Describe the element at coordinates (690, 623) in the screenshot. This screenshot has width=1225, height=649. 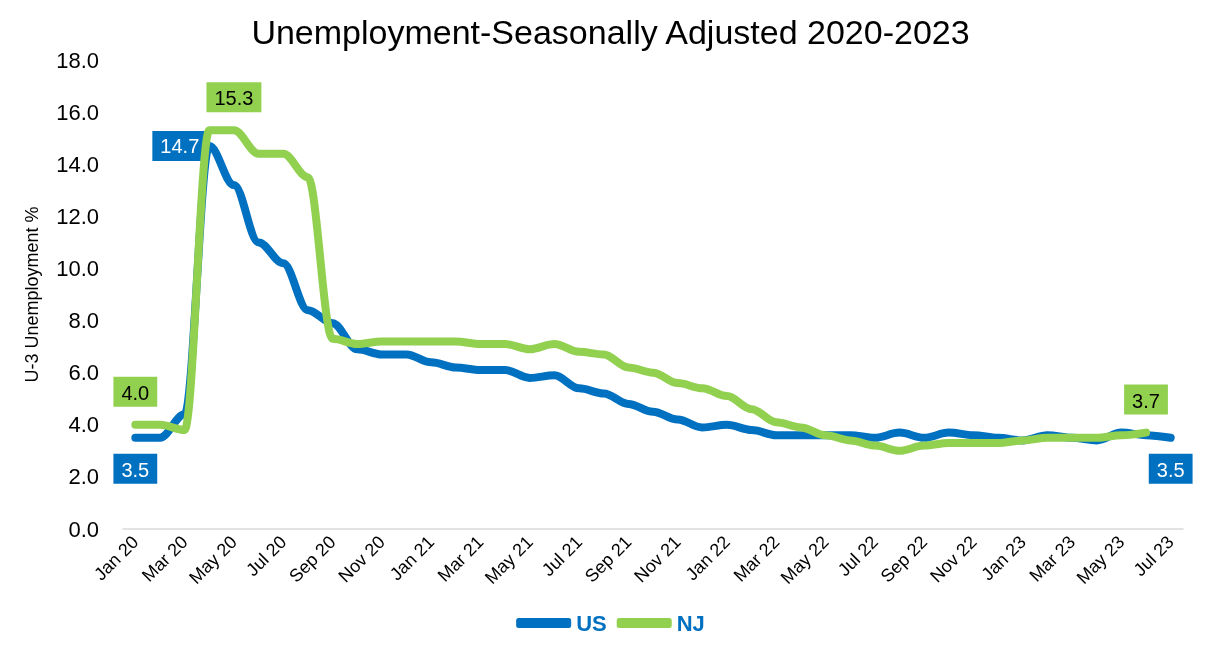
I see `legend-label: NJ` at that location.